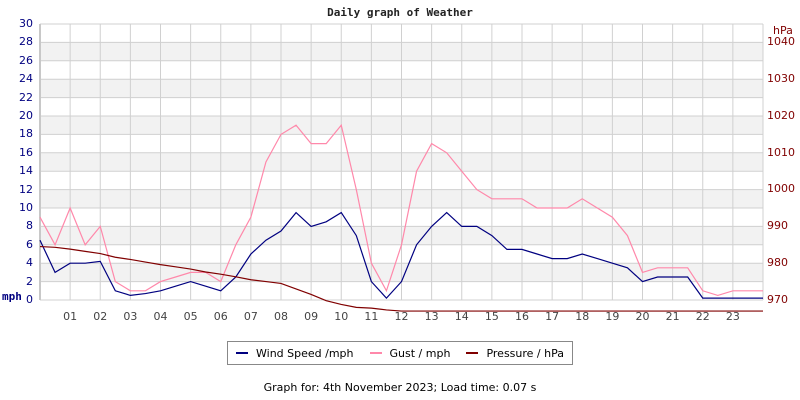 Image resolution: width=800 pixels, height=400 pixels. What do you see at coordinates (777, 263) in the screenshot?
I see `right-tick-label: 980` at bounding box center [777, 263].